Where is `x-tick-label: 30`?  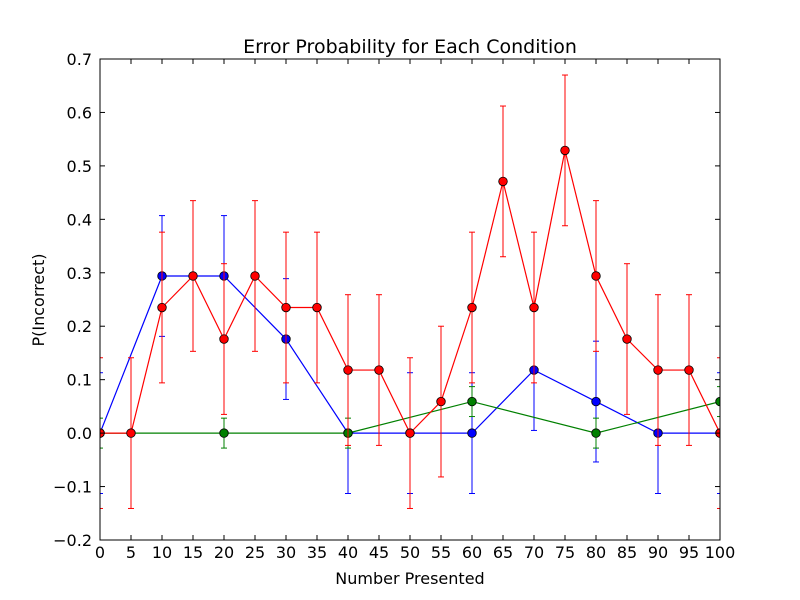
x-tick-label: 30 is located at coordinates (286, 552).